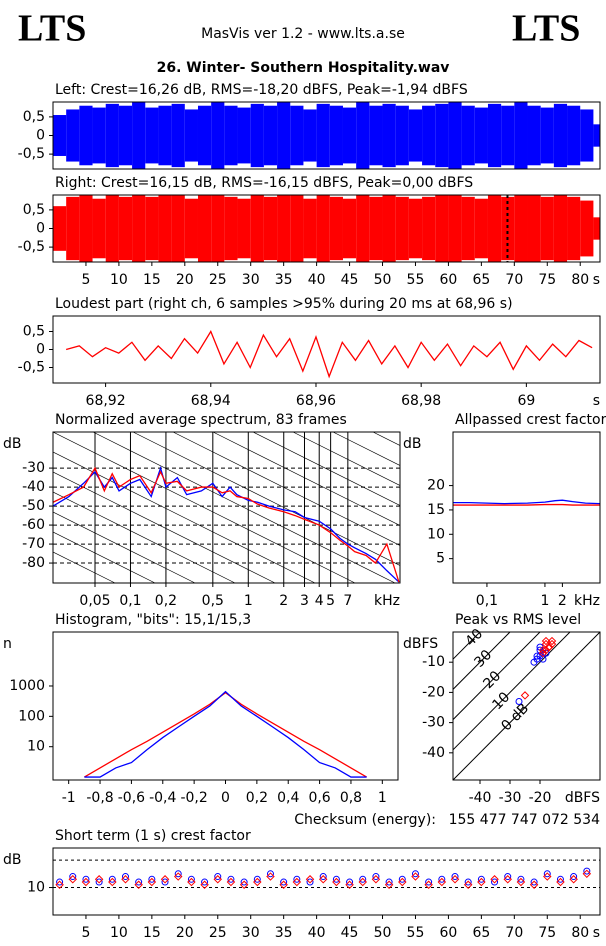 The width and height of the screenshot is (606, 946). What do you see at coordinates (487, 601) in the screenshot?
I see `x-tick-label: 0,1` at bounding box center [487, 601].